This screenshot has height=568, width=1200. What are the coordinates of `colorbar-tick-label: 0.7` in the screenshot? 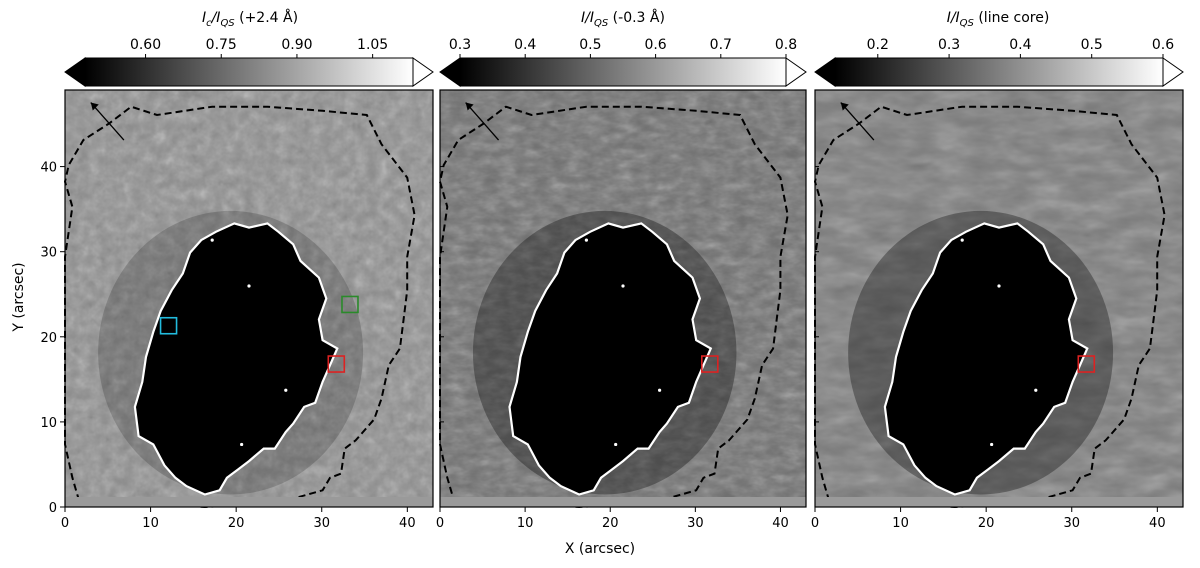 It's located at (721, 45).